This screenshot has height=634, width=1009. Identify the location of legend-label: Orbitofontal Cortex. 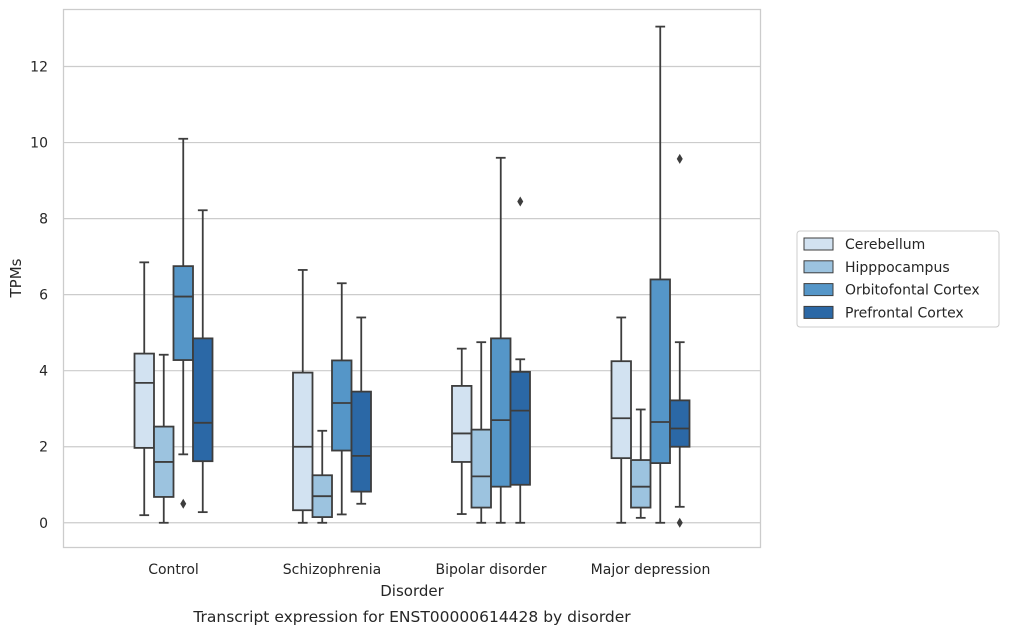
(912, 291).